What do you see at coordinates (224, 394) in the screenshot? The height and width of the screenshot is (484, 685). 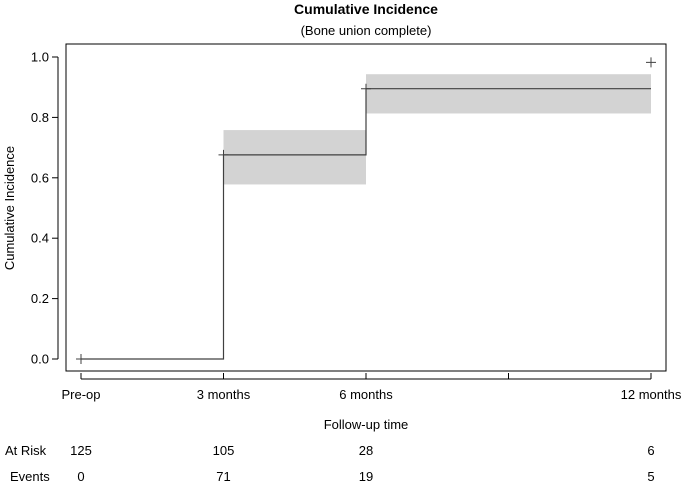 I see `x-tick-label-1: 3 months` at bounding box center [224, 394].